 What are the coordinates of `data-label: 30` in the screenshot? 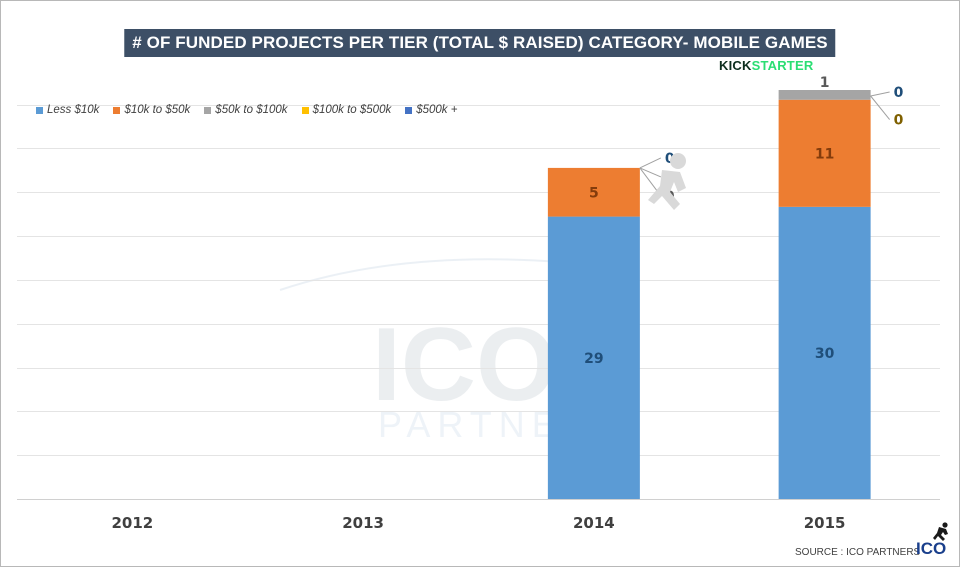 It's located at (825, 354).